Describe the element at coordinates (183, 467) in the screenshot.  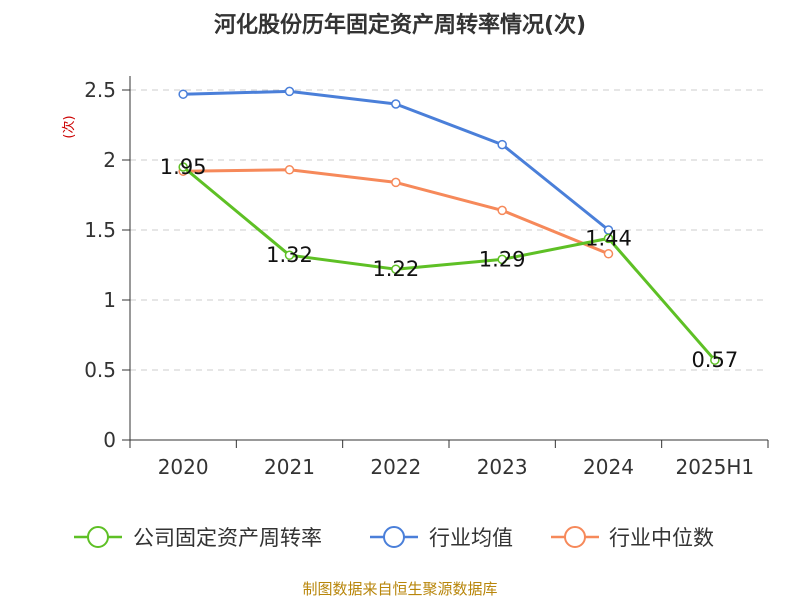
I see `x-tick-label: 2020` at that location.